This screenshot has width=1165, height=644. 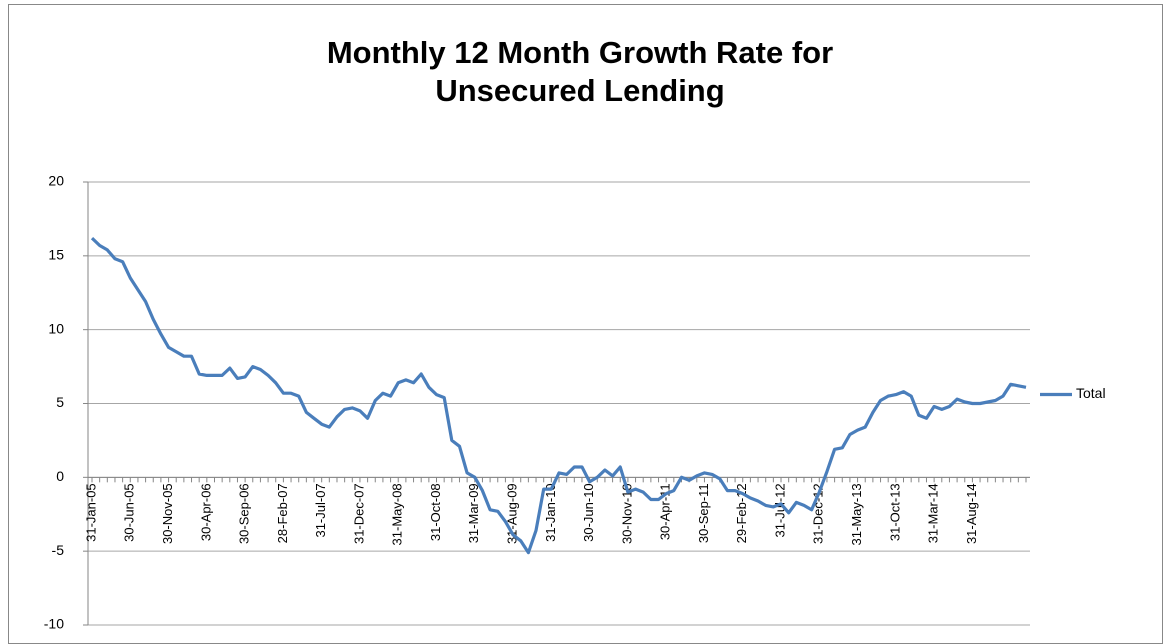 What do you see at coordinates (56, 255) in the screenshot?
I see `y-tick-label: 15` at bounding box center [56, 255].